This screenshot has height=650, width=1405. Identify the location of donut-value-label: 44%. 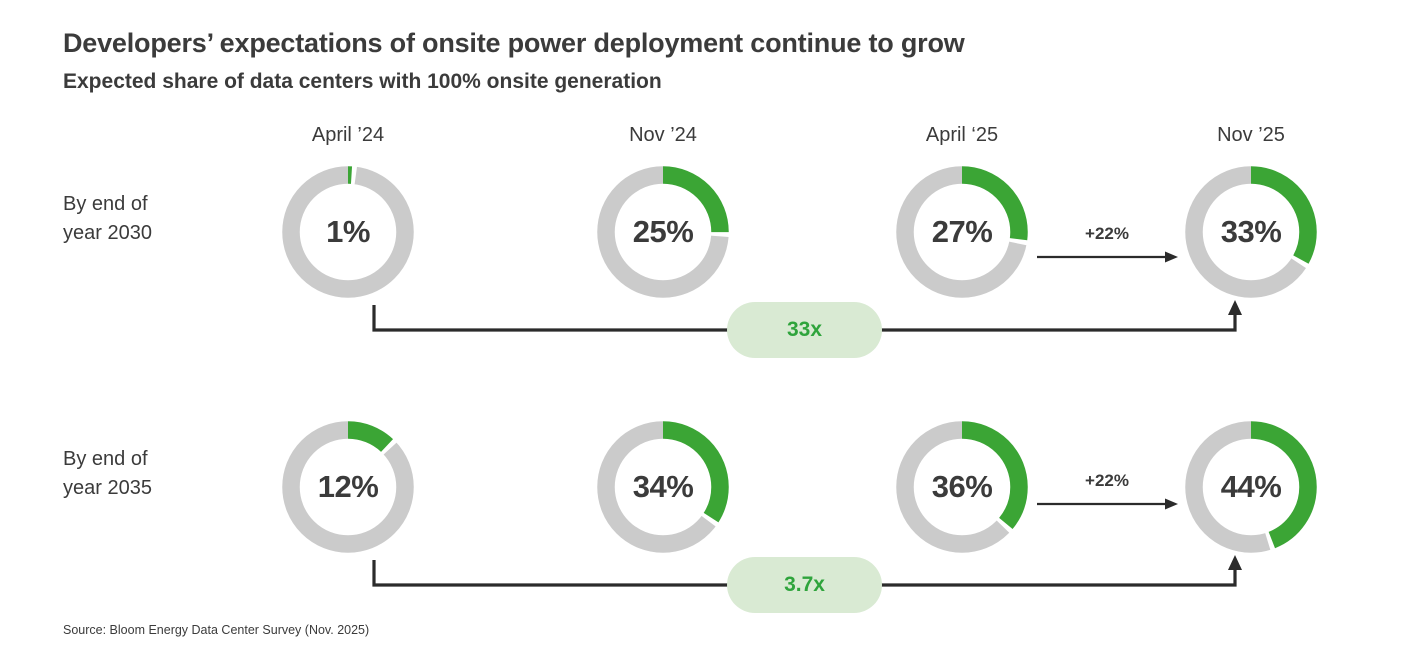
(1251, 486).